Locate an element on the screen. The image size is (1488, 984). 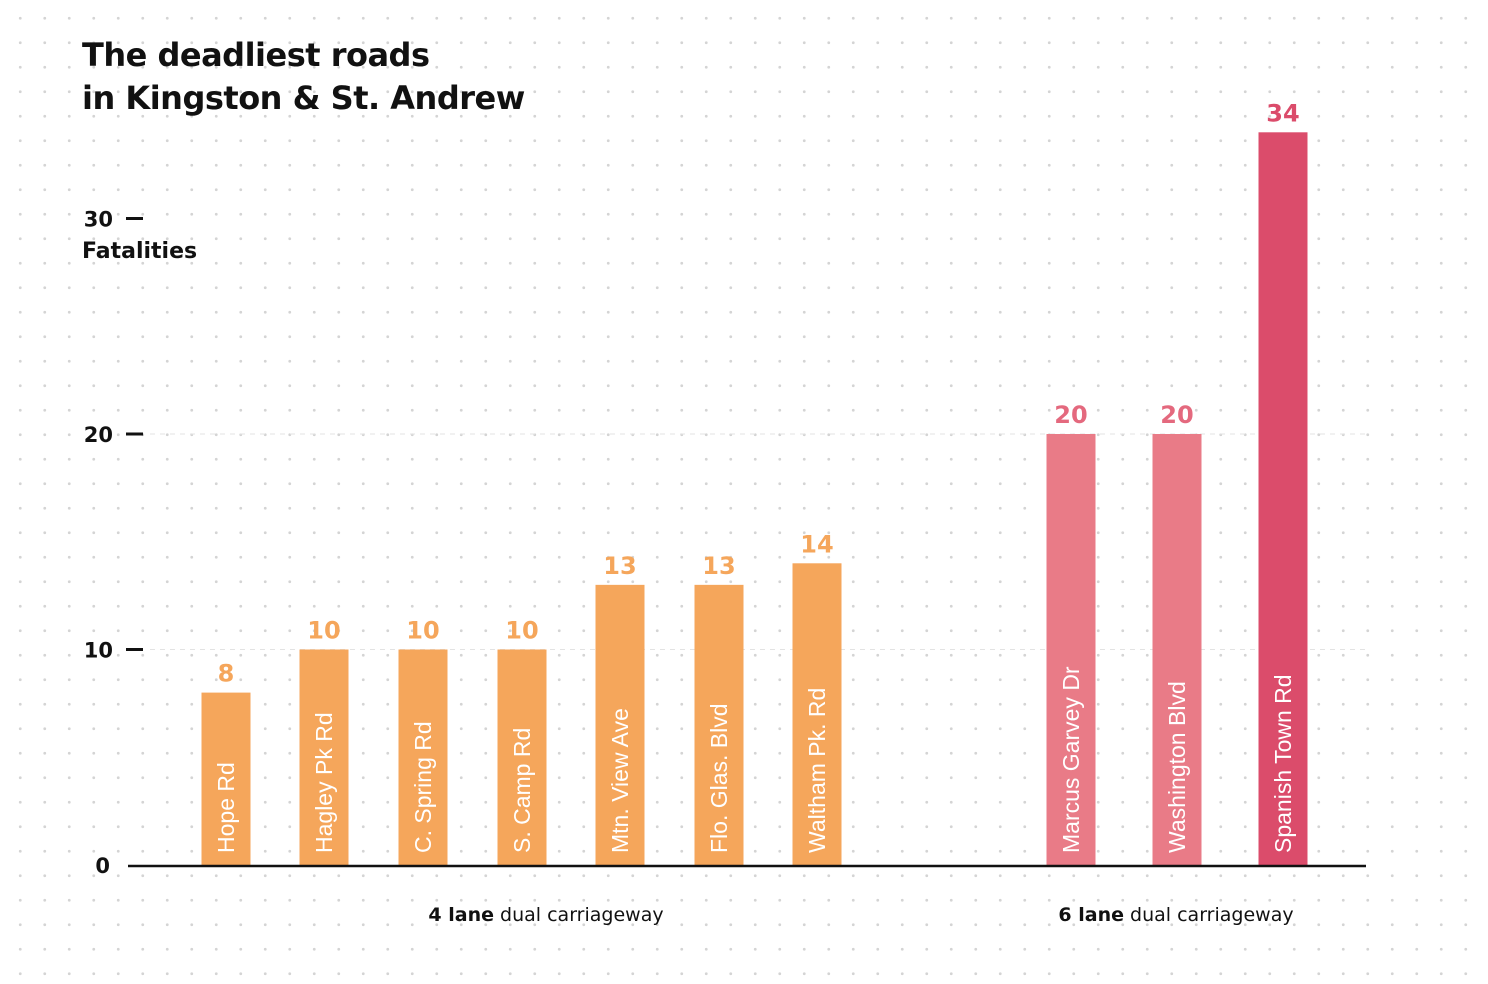
value-label-waltham-pk-rd: 14 is located at coordinates (816, 544).